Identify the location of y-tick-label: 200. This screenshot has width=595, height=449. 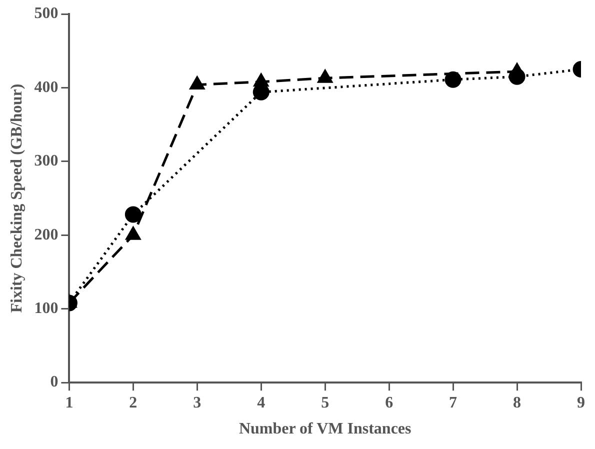
(46, 235).